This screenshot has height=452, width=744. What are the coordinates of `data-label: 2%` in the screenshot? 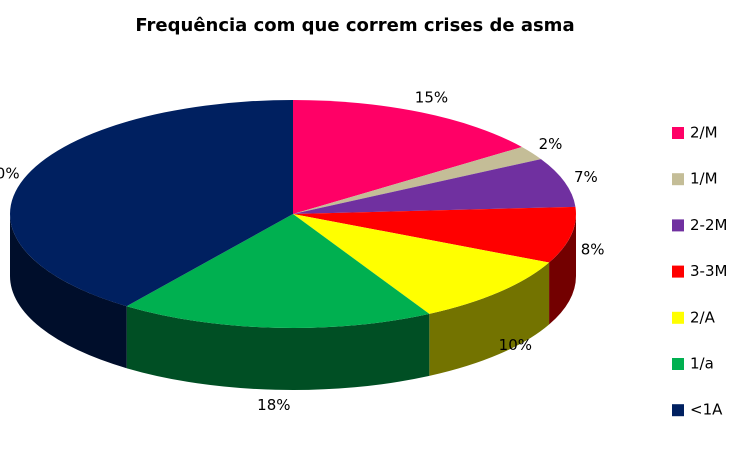 It's located at (551, 144).